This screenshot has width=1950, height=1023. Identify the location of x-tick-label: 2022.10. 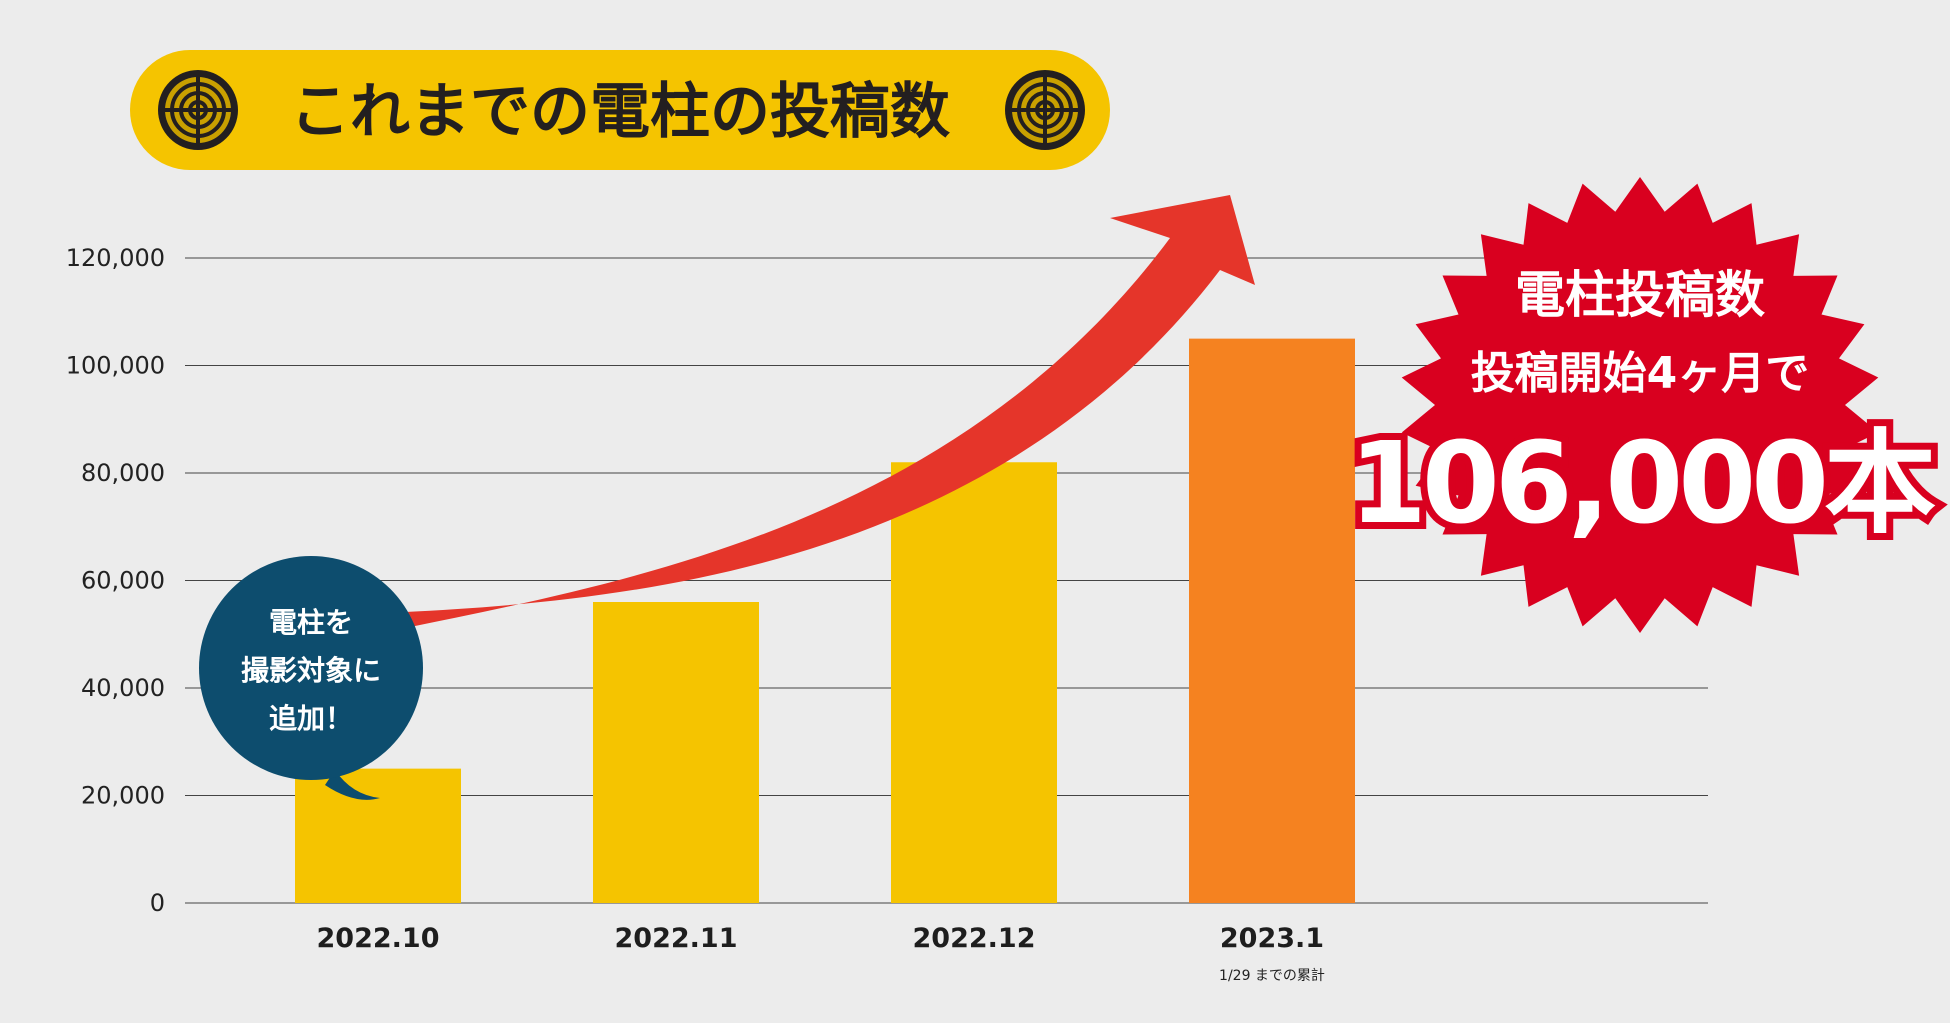
(378, 938).